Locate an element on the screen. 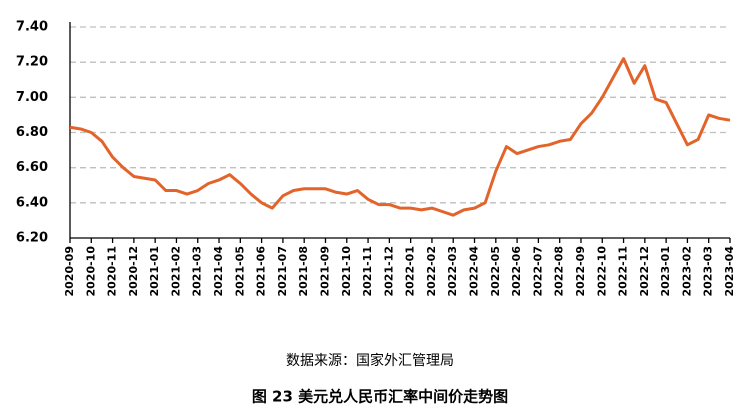 The image size is (740, 413). x-tick-label: 2022-07 is located at coordinates (537, 271).